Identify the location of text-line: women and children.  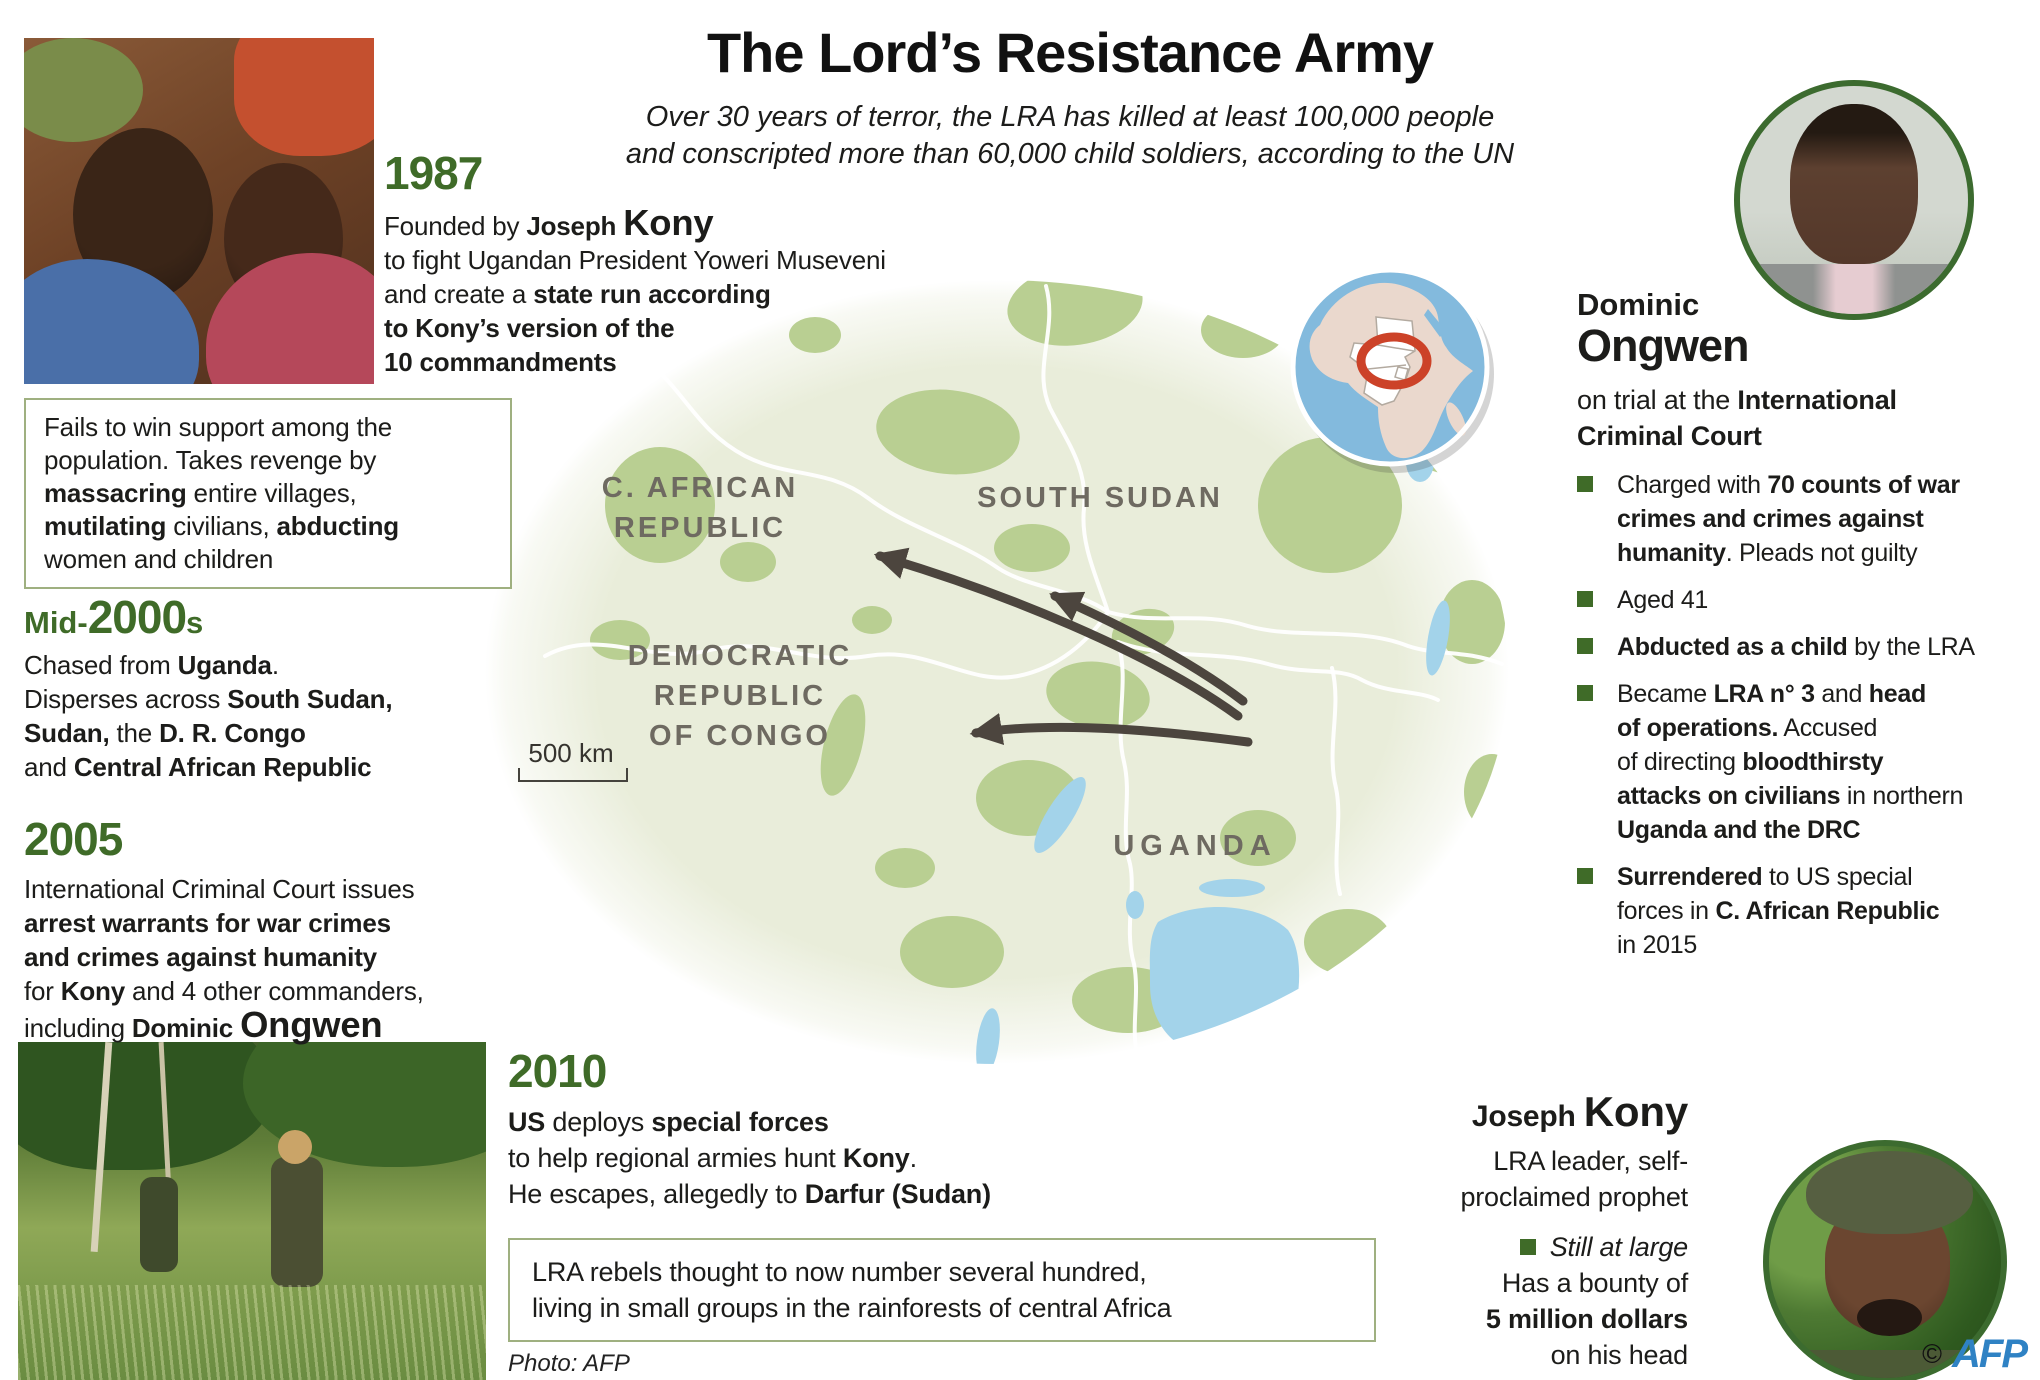
(159, 559).